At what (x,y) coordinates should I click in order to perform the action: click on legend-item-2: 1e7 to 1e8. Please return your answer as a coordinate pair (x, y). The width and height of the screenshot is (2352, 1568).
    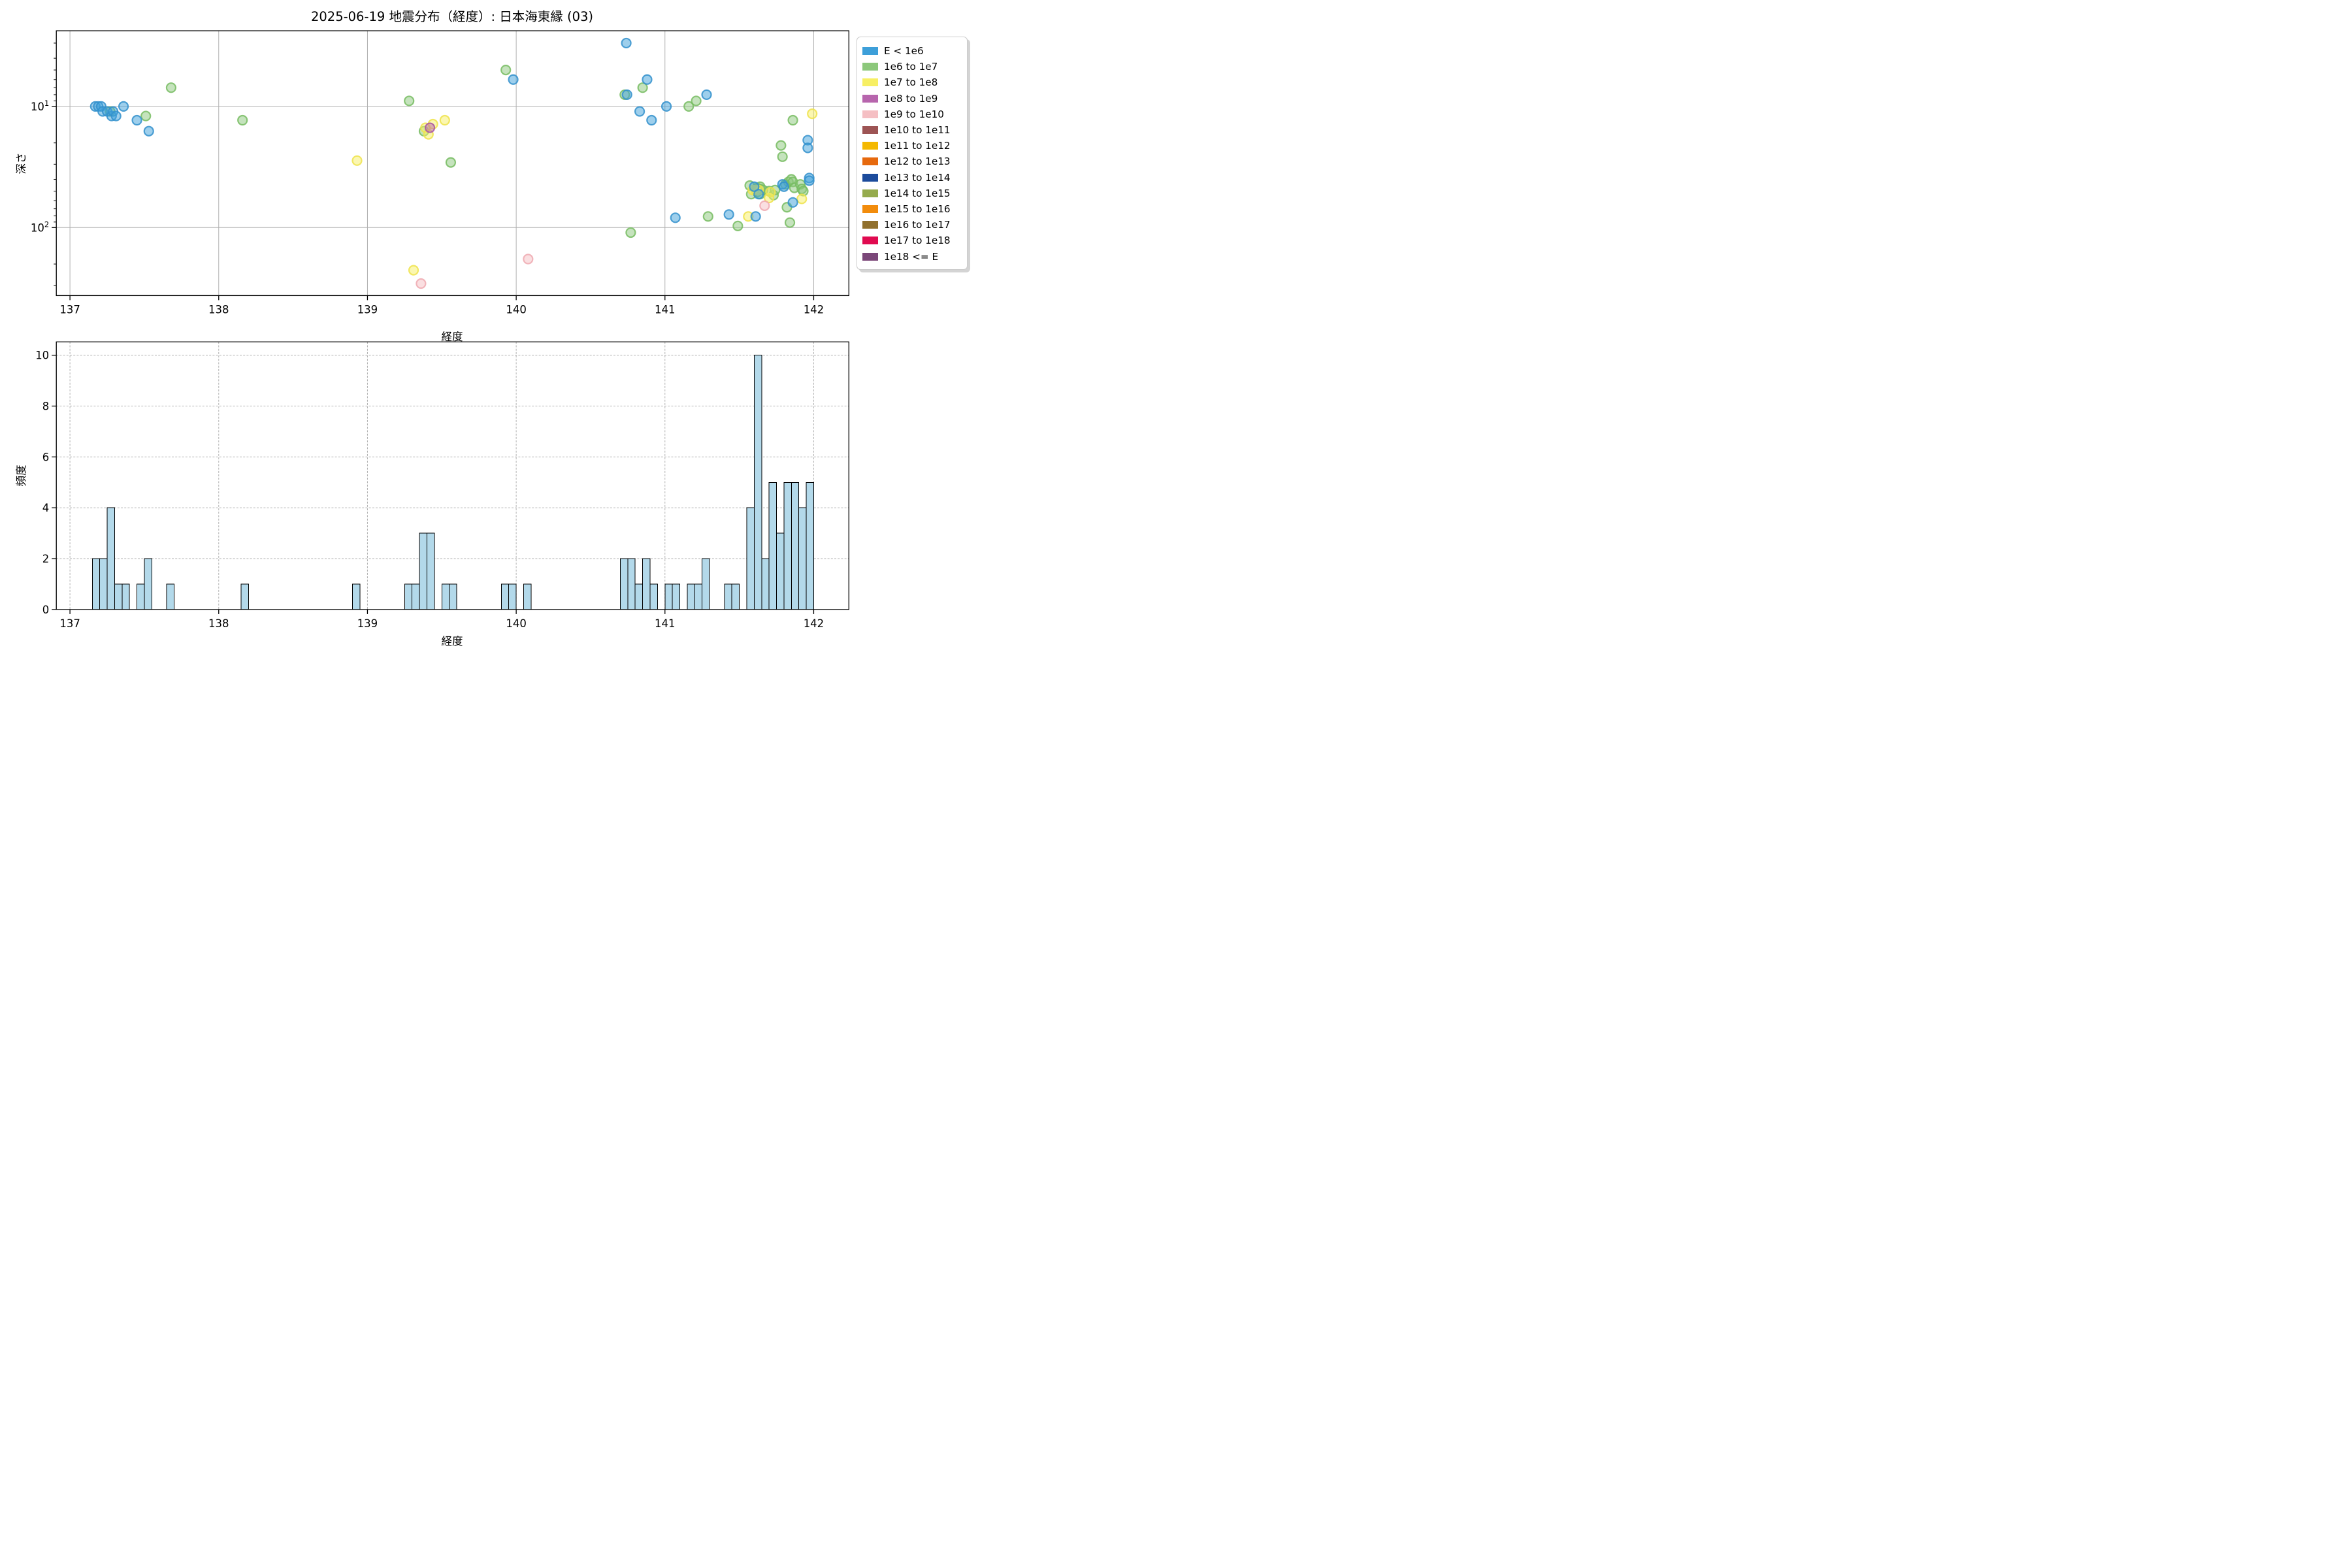
    Looking at the image, I should click on (912, 82).